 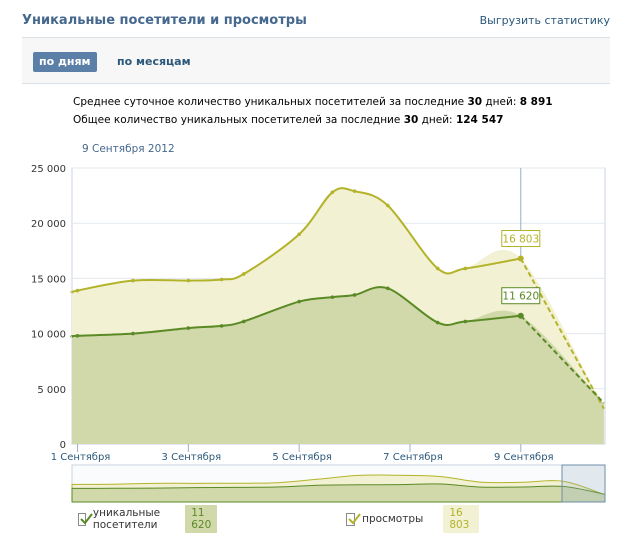 What do you see at coordinates (201, 519) in the screenshot?
I see `legend-visitors-value: 11 620` at bounding box center [201, 519].